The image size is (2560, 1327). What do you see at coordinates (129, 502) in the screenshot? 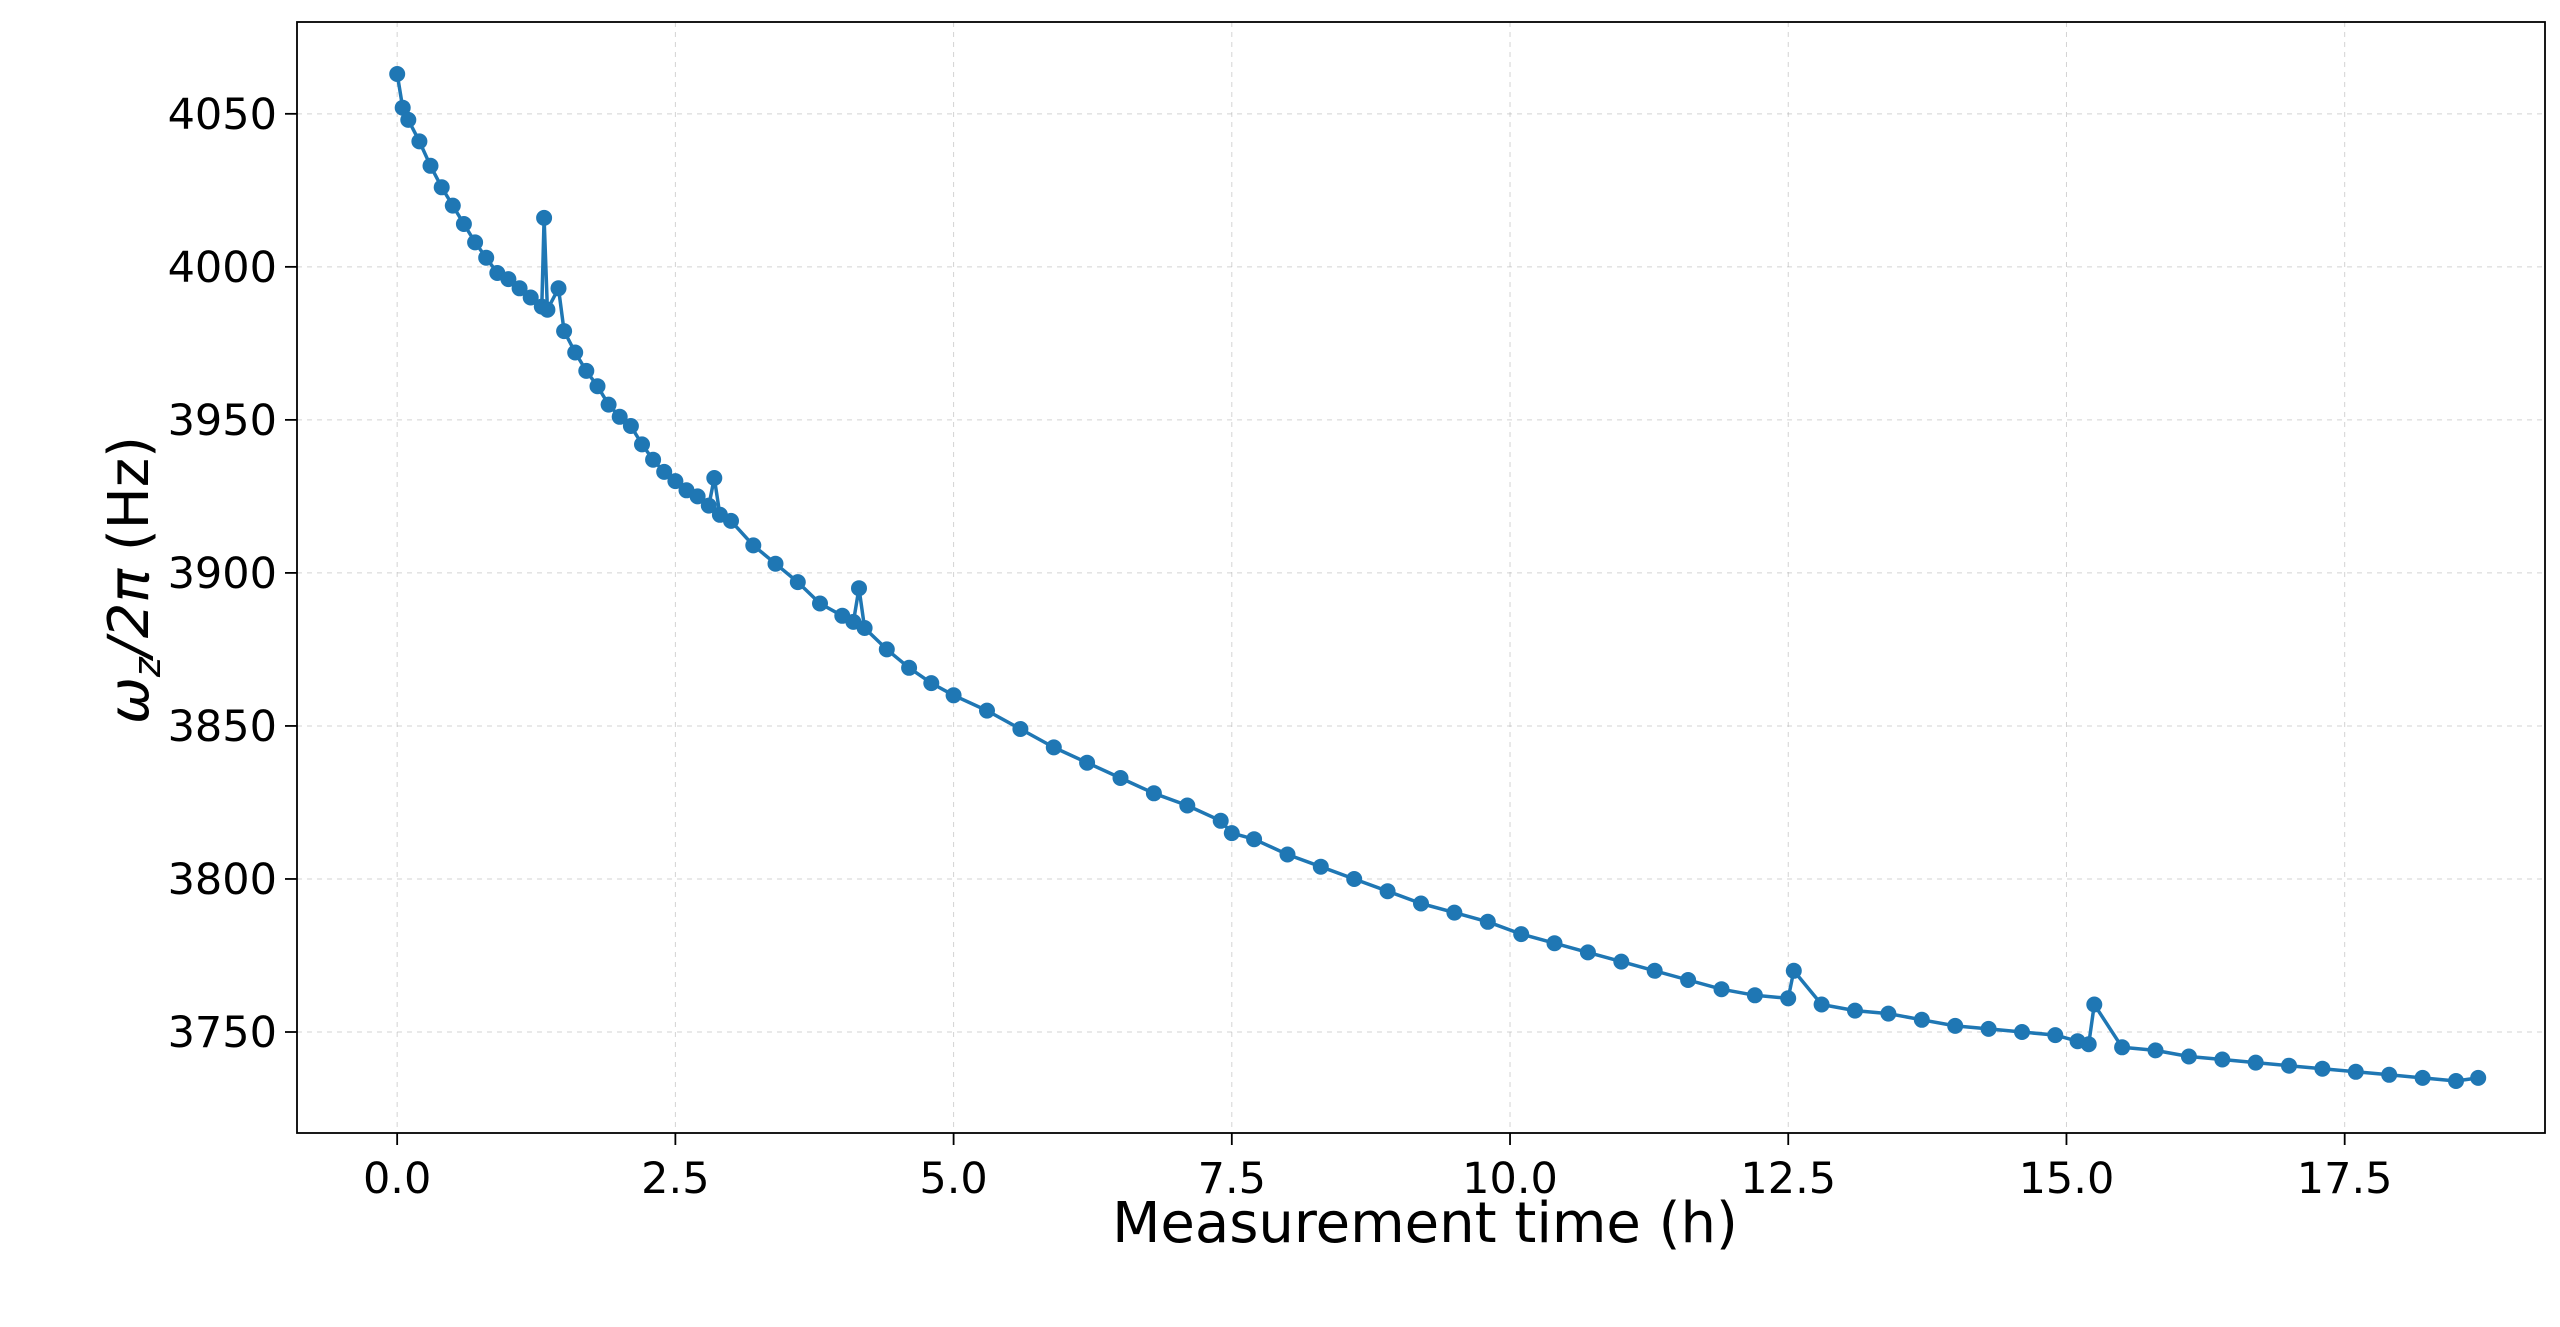
I see `y-axis-title-unit: (Hz)` at bounding box center [129, 502].